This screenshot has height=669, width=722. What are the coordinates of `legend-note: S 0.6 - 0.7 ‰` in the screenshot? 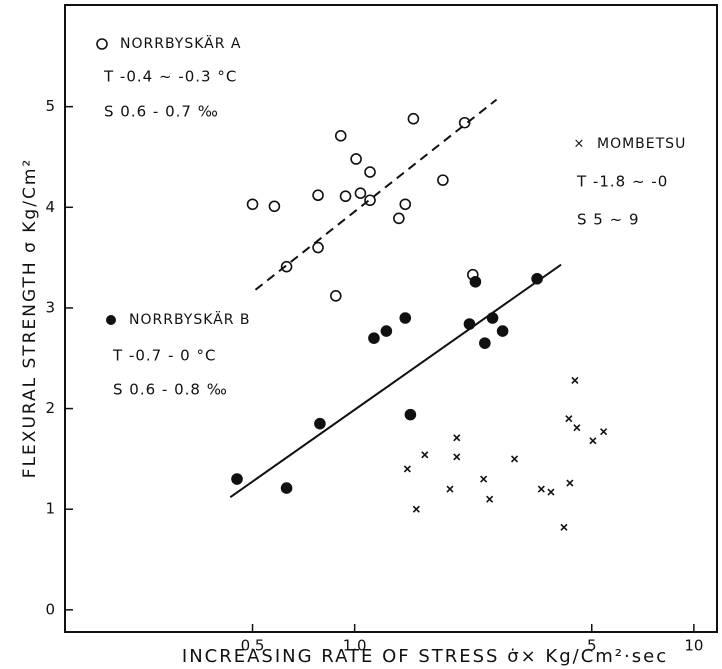 It's located at (161, 112).